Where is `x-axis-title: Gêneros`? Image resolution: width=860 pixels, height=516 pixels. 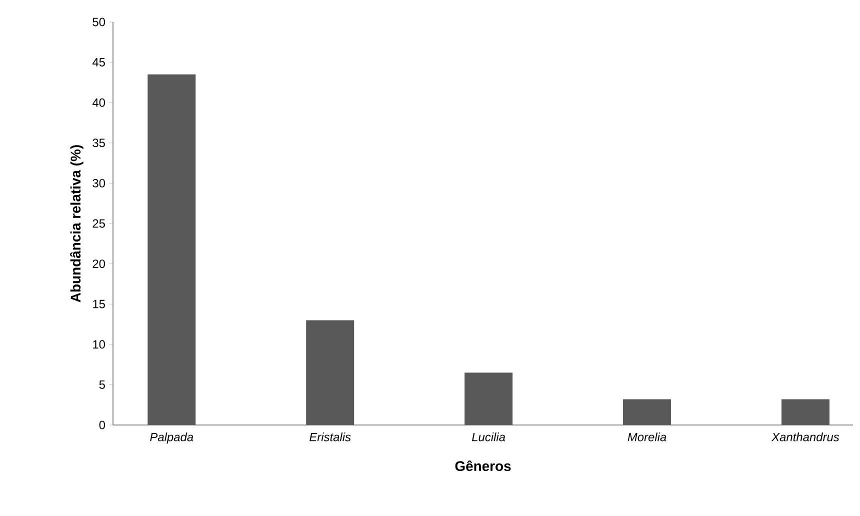
x-axis-title: Gêneros is located at coordinates (483, 466).